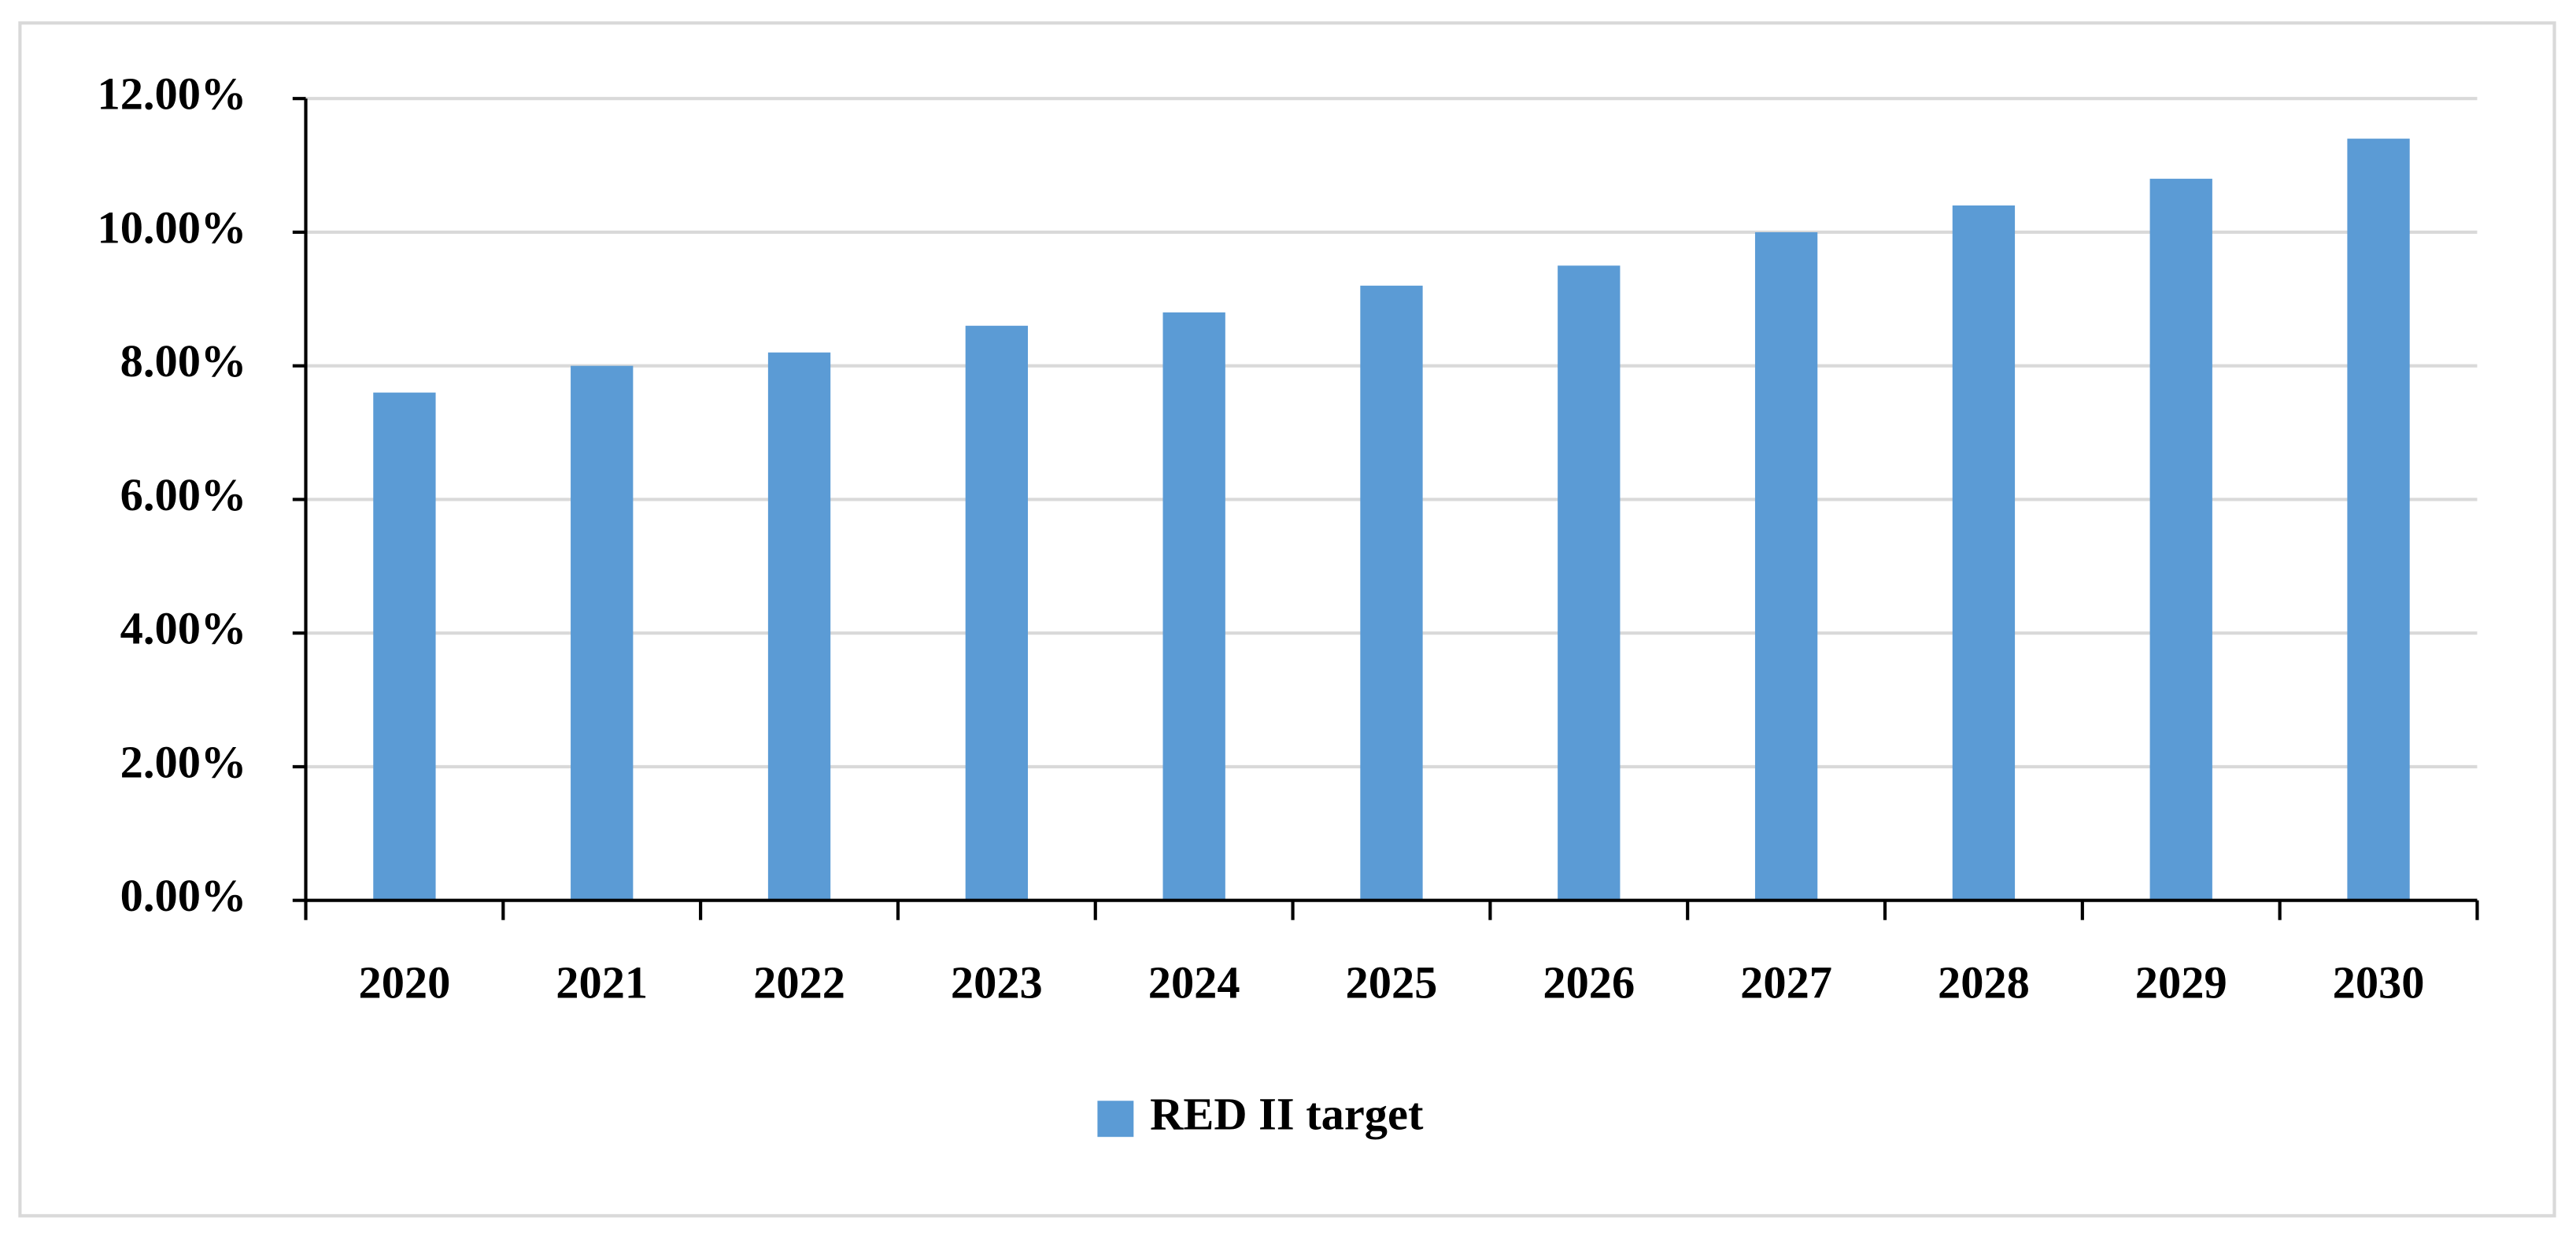 The image size is (2576, 1247). Describe the element at coordinates (183, 628) in the screenshot. I see `y-tick-label: 4.00%` at that location.